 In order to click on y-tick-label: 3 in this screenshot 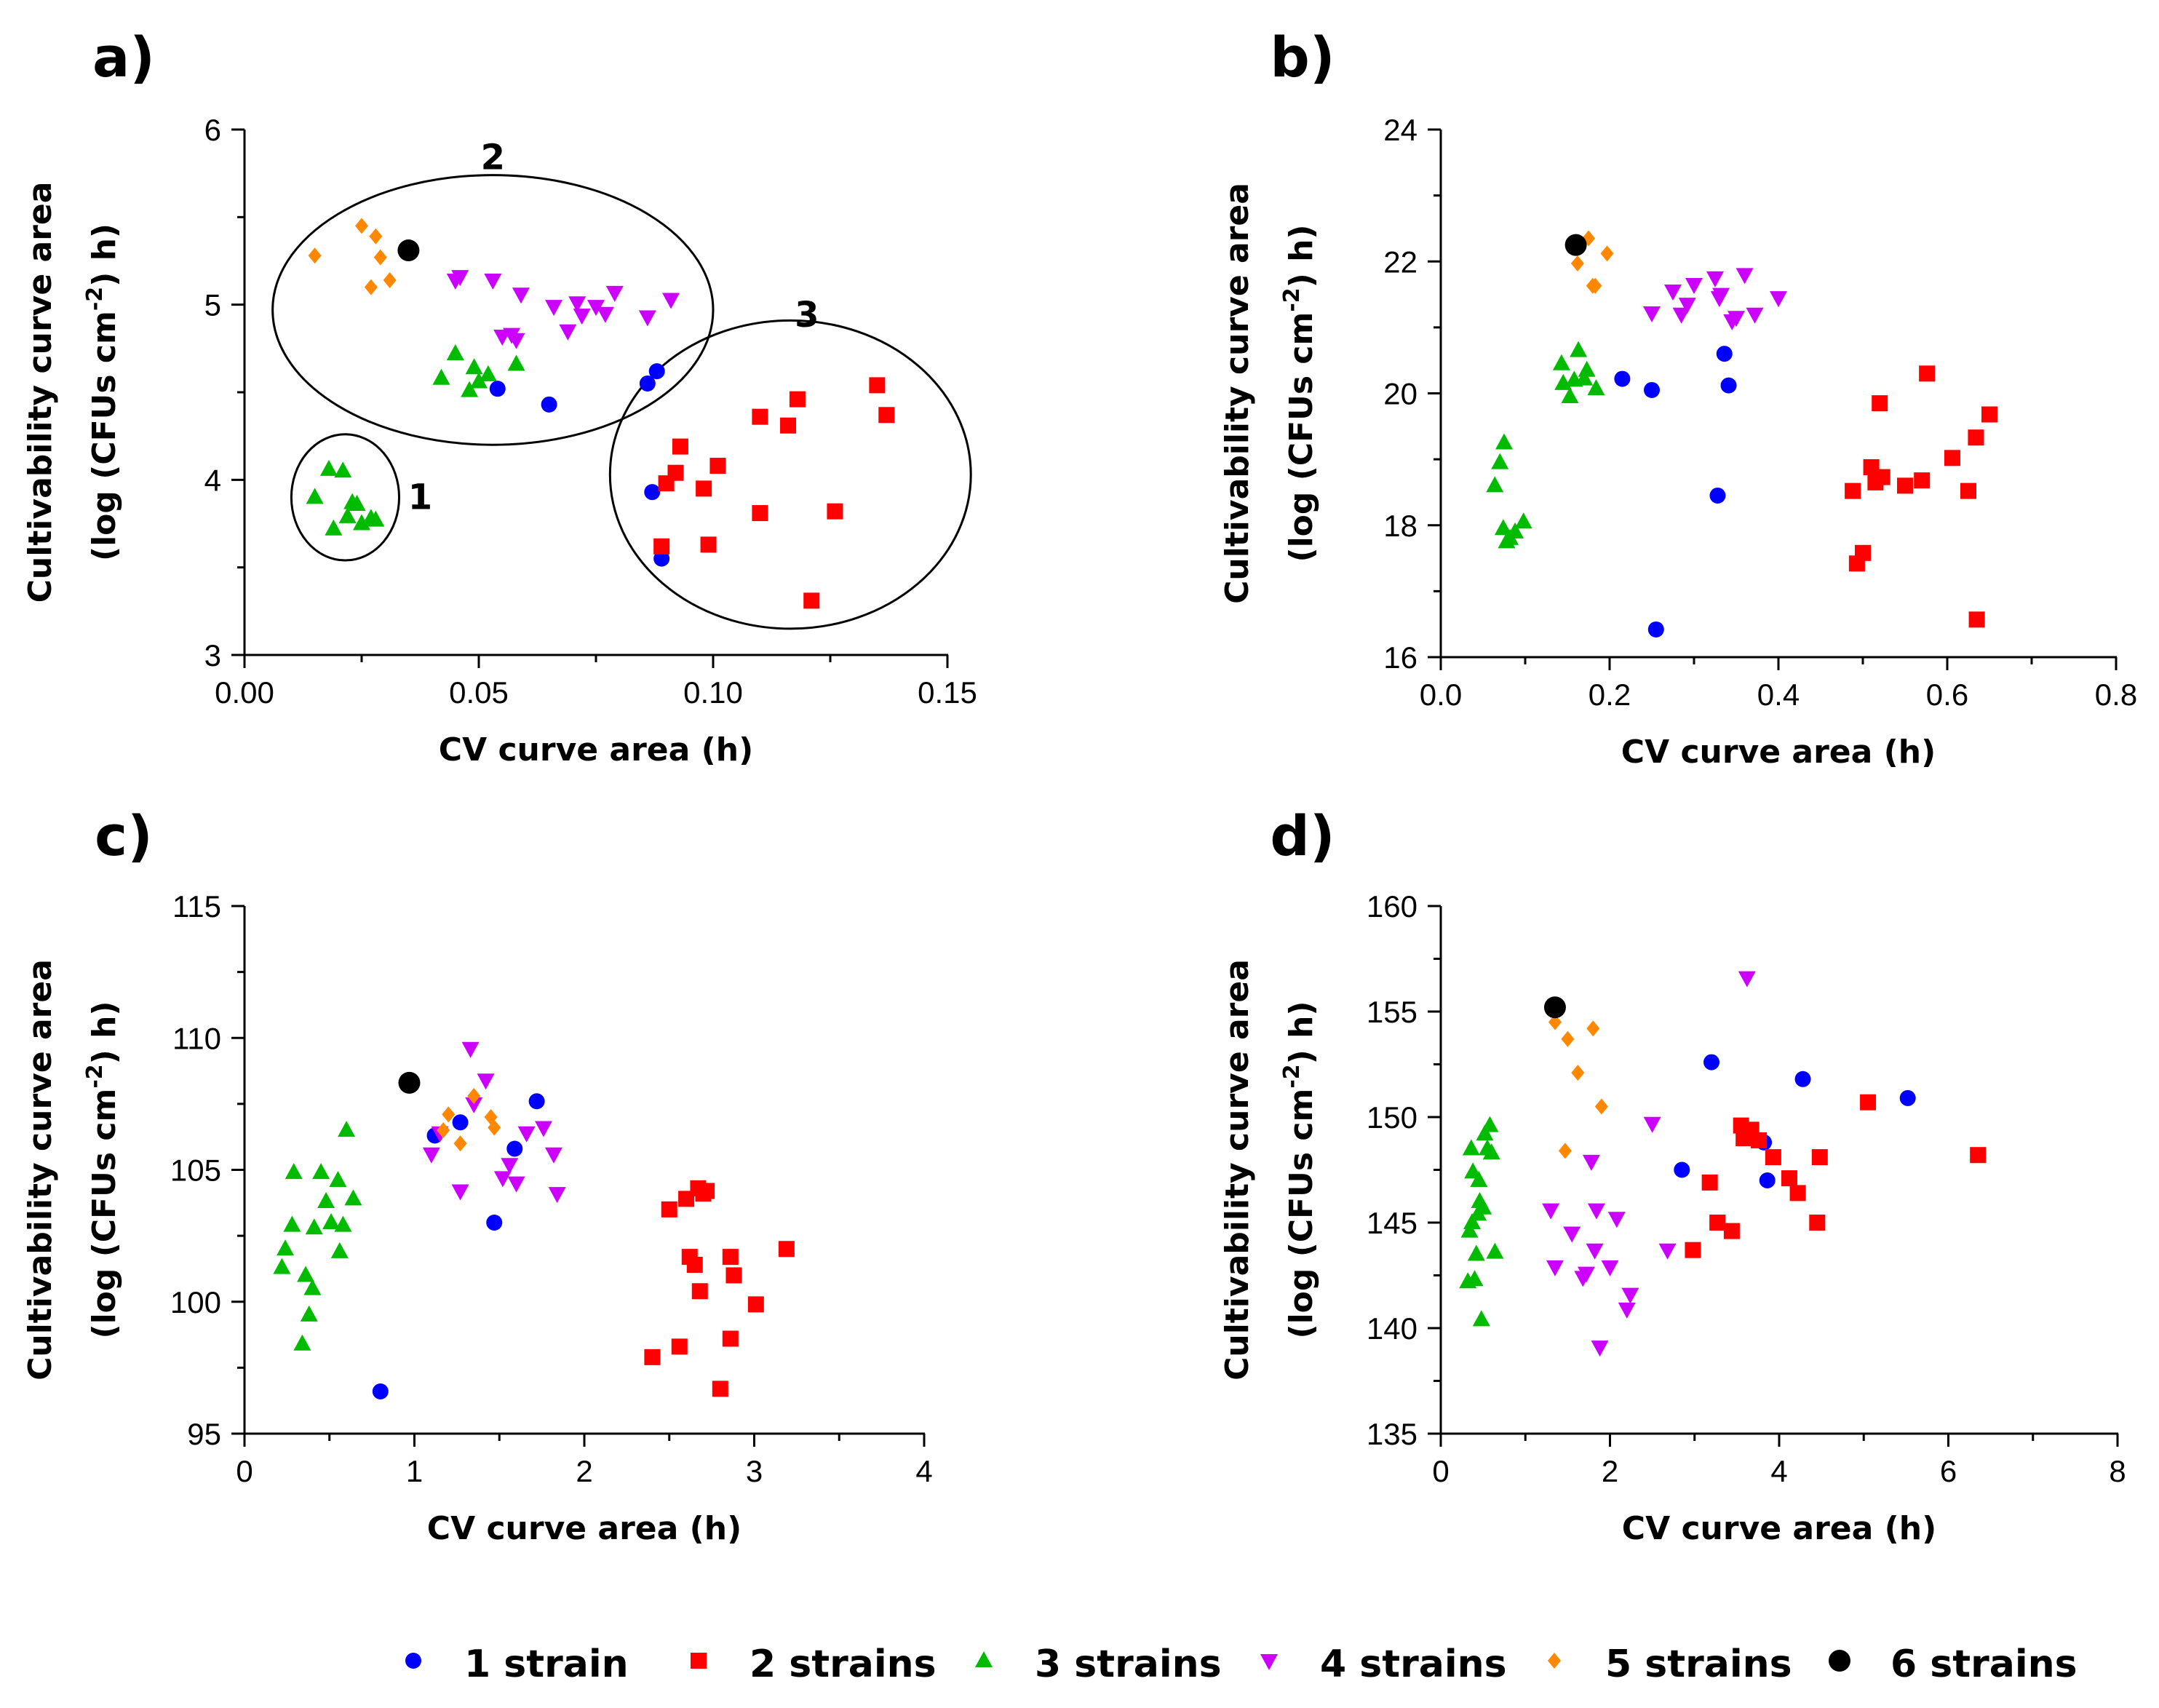, I will do `click(213, 655)`.